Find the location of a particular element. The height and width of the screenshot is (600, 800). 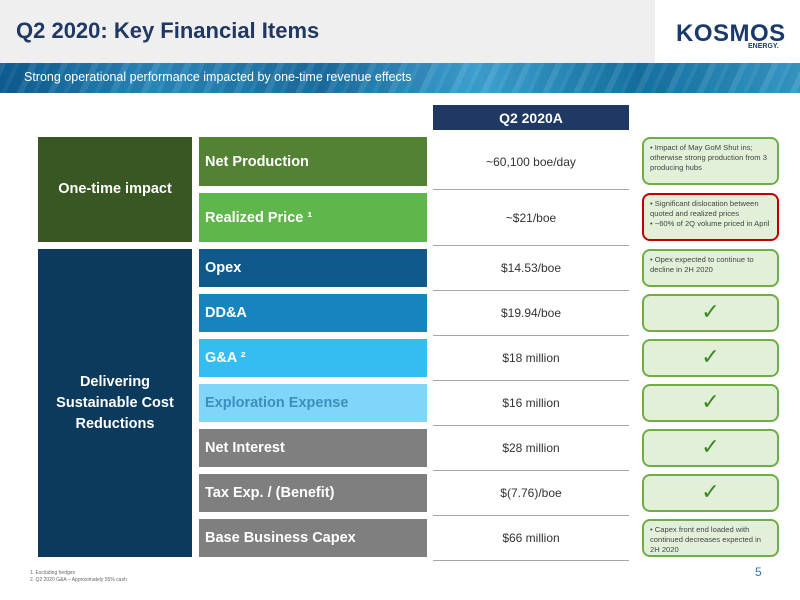

subtitle-banner is located at coordinates (400, 78).